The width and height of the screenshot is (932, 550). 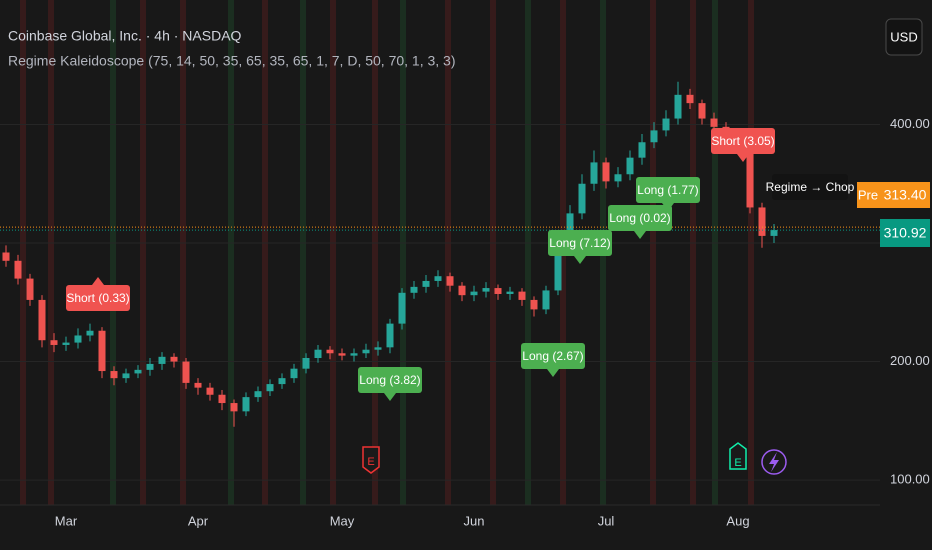 I want to click on last-price: 310.92, so click(x=905, y=233).